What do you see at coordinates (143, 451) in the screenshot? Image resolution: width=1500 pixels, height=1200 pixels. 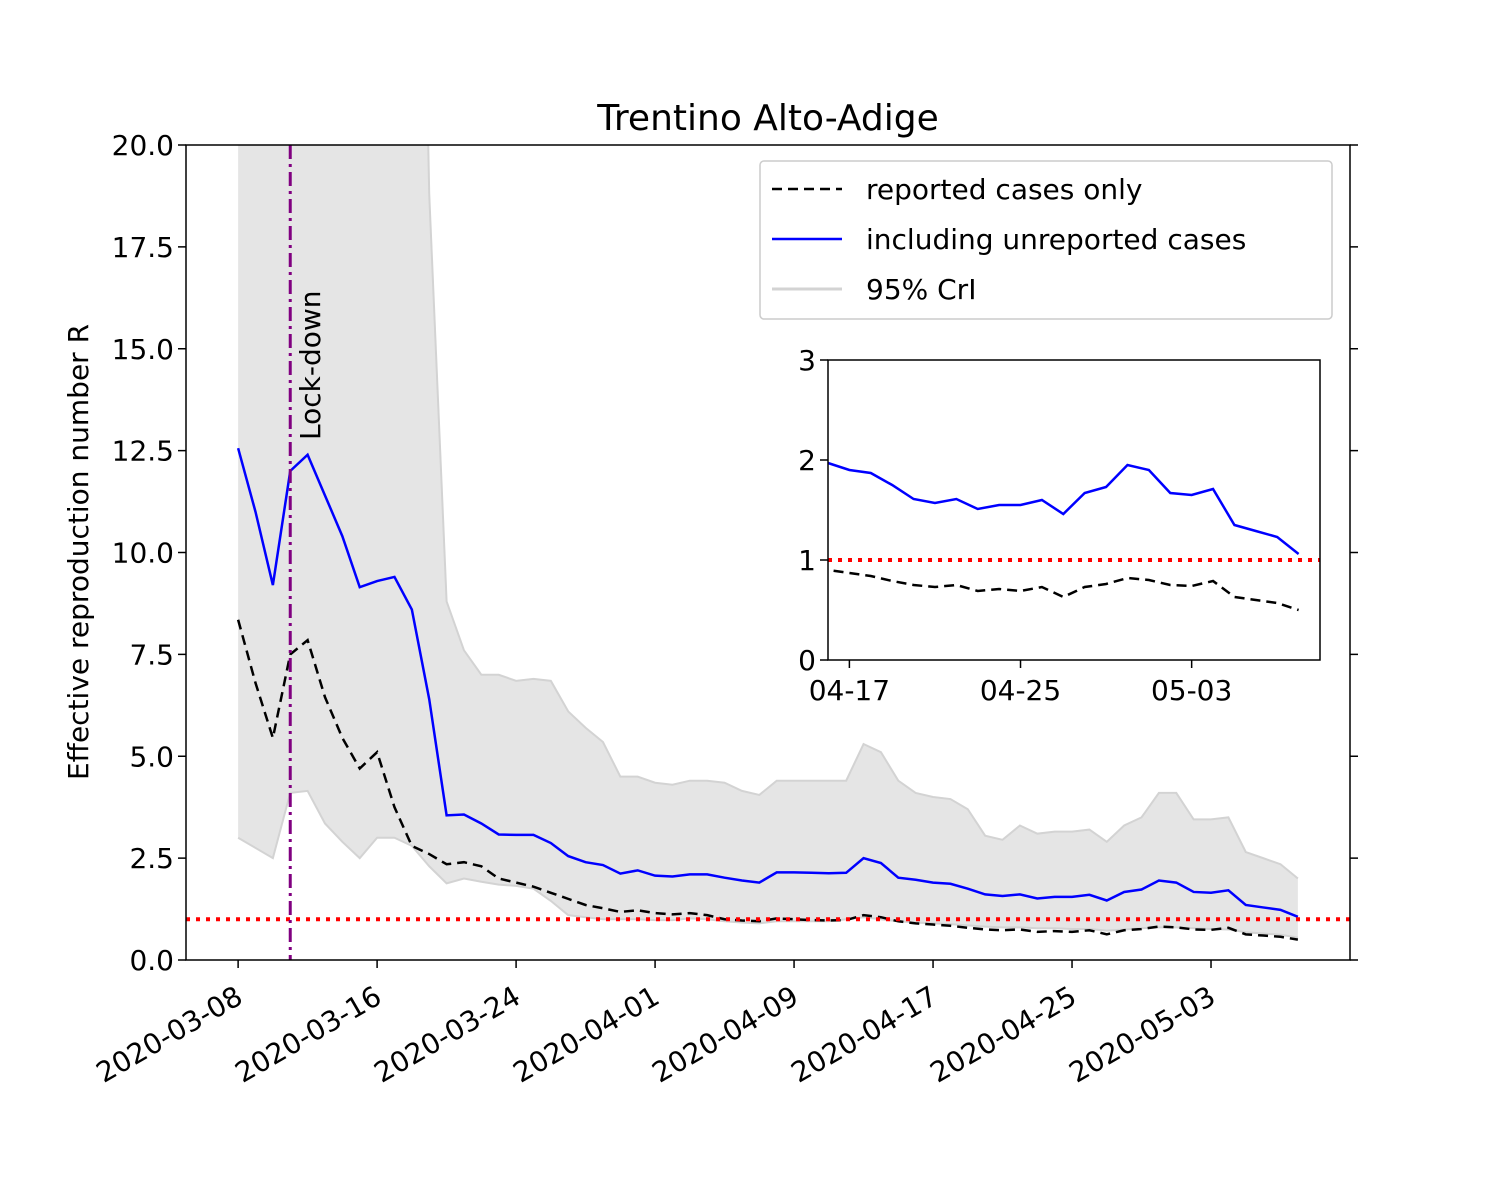 I see `y-tick-label: 12.5` at bounding box center [143, 451].